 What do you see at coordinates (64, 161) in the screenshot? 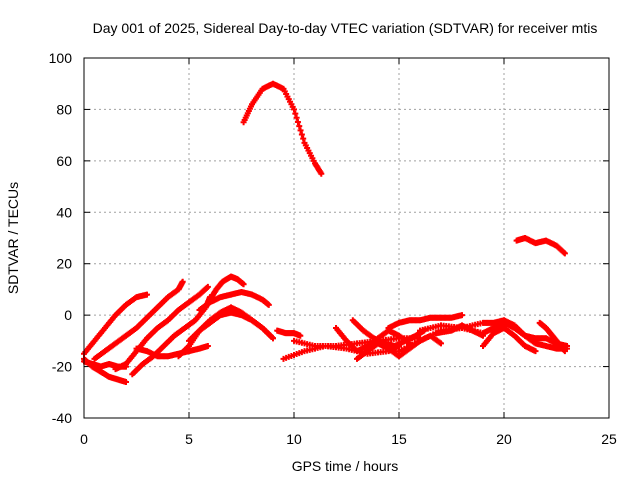
I see `y-tick-label: 60` at bounding box center [64, 161].